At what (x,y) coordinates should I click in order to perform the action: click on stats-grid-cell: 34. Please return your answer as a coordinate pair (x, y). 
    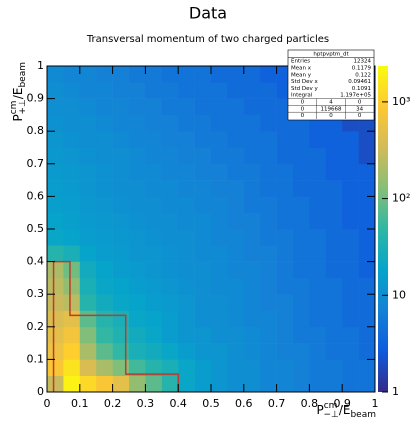
    Looking at the image, I should click on (359, 109).